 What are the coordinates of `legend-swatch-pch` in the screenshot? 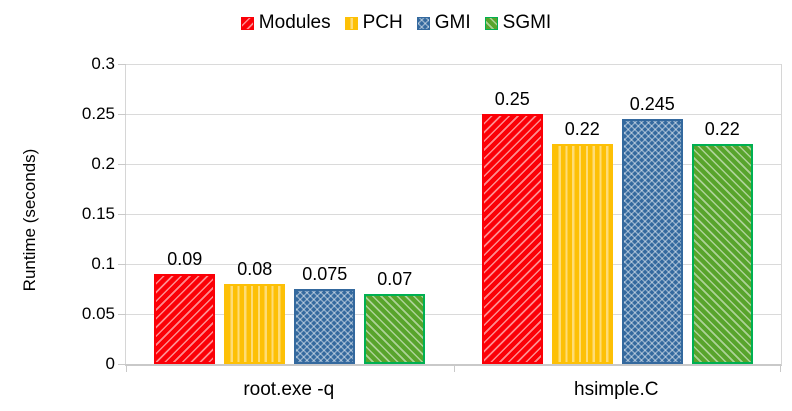 It's located at (351, 23).